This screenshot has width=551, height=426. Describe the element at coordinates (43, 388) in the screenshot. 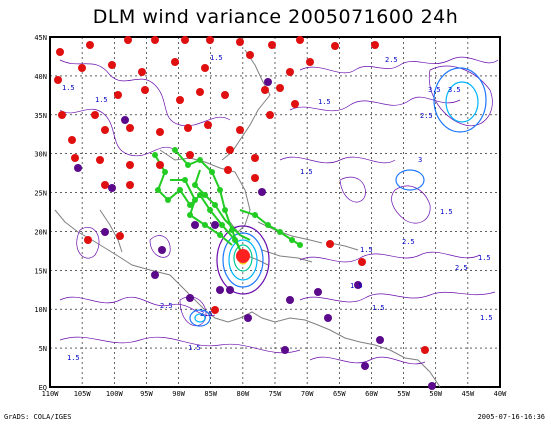

I see `lat-label: EQ` at that location.